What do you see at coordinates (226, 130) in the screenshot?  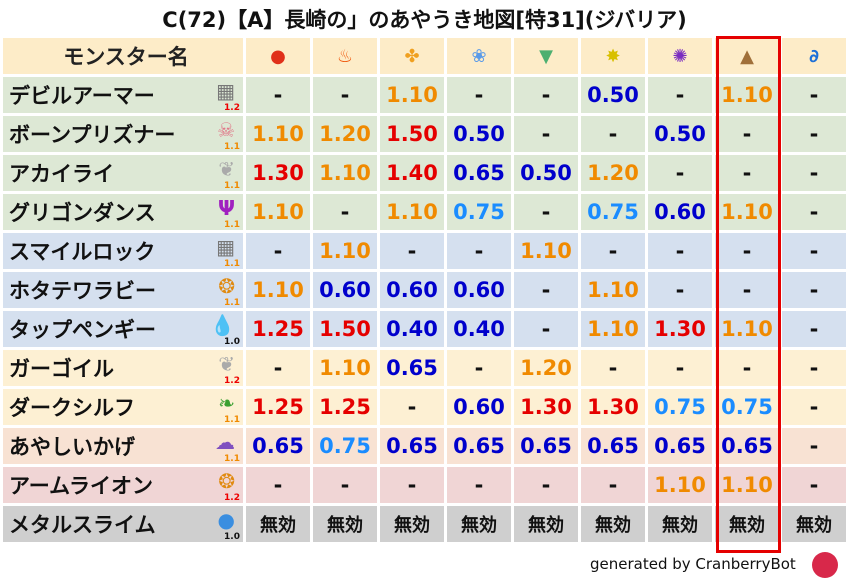 I see `skull-icon: ☠` at bounding box center [226, 130].